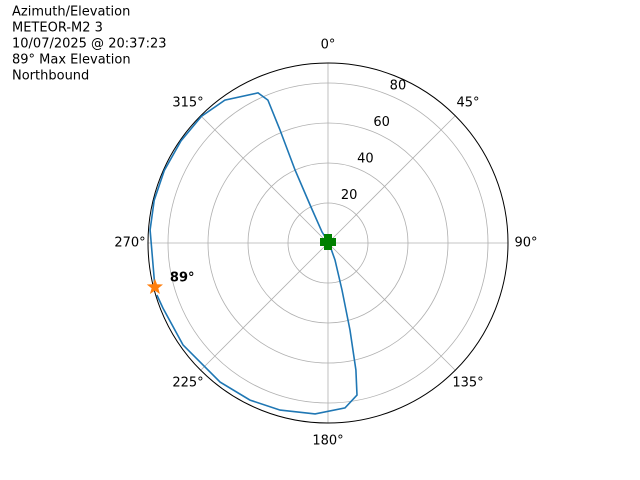 The width and height of the screenshot is (640, 480). I want to click on start-marker, so click(154, 286).